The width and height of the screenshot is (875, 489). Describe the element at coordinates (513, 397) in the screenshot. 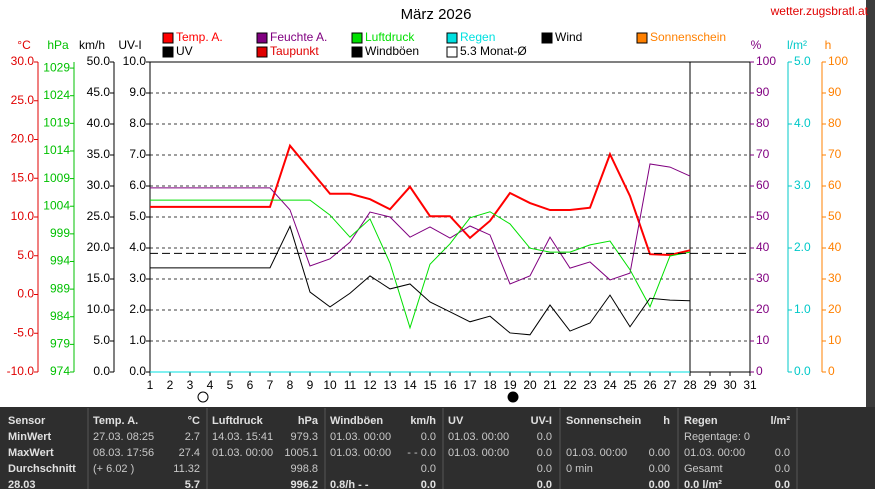

I see `moon-full` at that location.